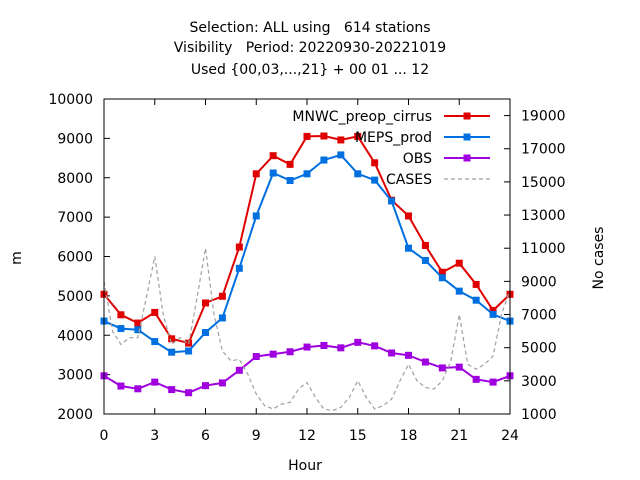 The image size is (640, 480). I want to click on y2-axis-label: No cases, so click(599, 258).